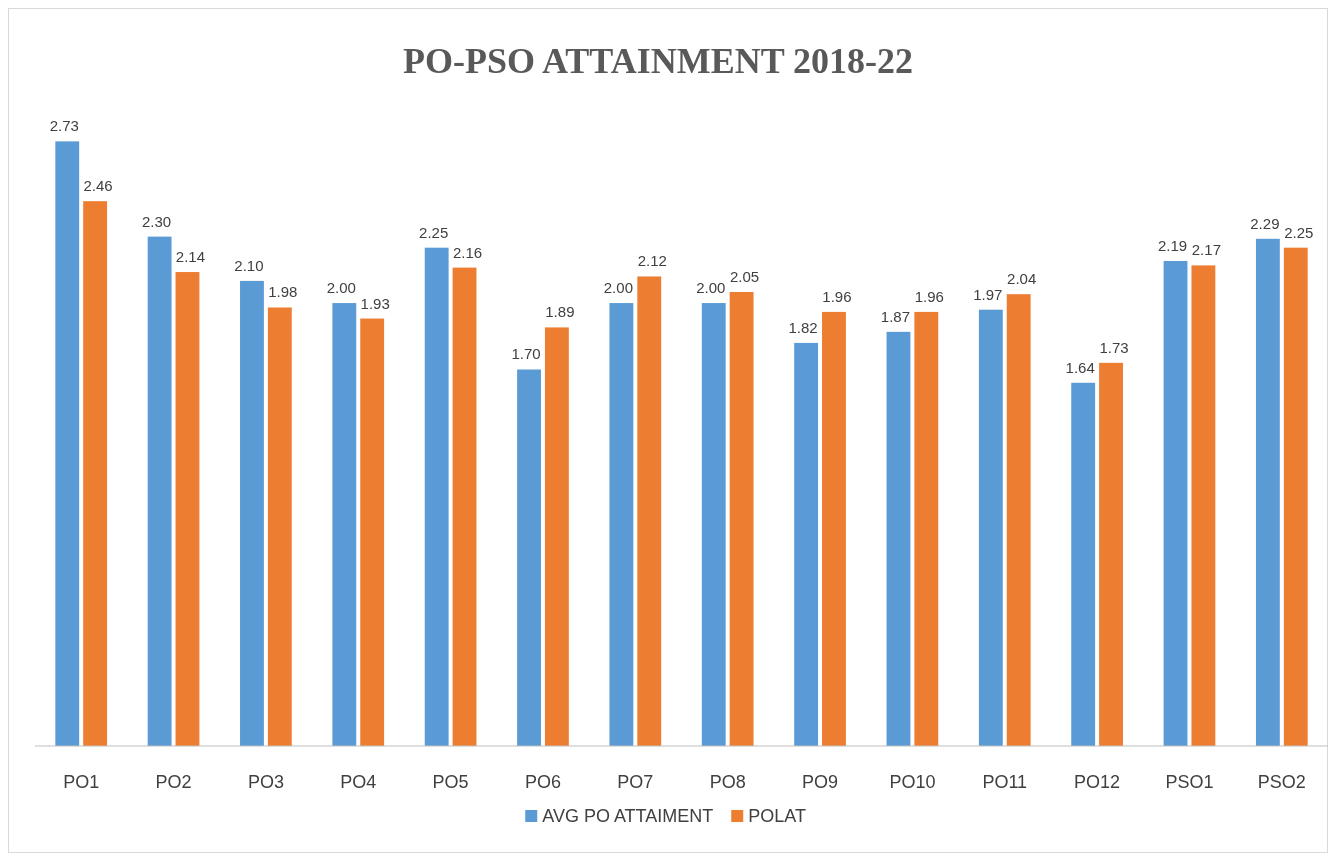 The width and height of the screenshot is (1336, 863). What do you see at coordinates (1005, 782) in the screenshot?
I see `x-tick-label: PO11` at bounding box center [1005, 782].